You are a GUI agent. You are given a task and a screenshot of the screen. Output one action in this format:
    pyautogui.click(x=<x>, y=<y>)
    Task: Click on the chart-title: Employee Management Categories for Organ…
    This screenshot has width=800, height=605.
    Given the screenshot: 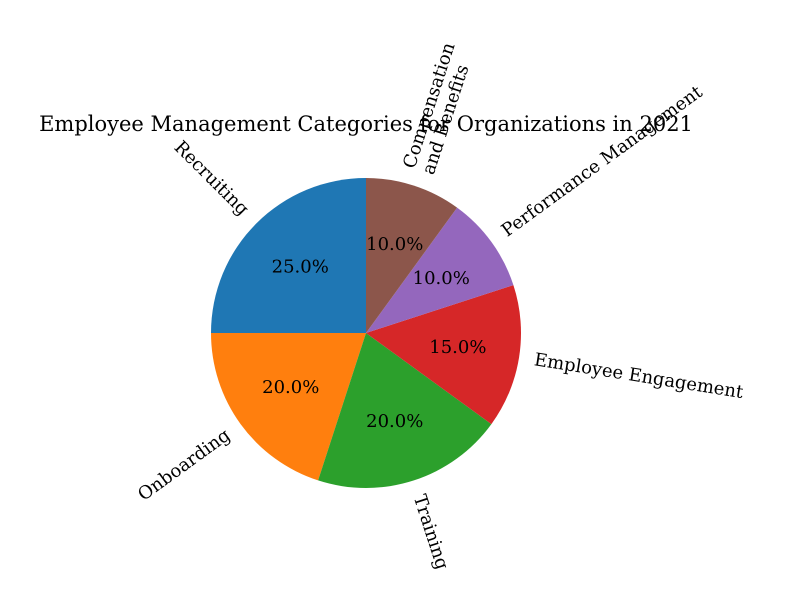 What is the action you would take?
    pyautogui.click(x=366, y=124)
    